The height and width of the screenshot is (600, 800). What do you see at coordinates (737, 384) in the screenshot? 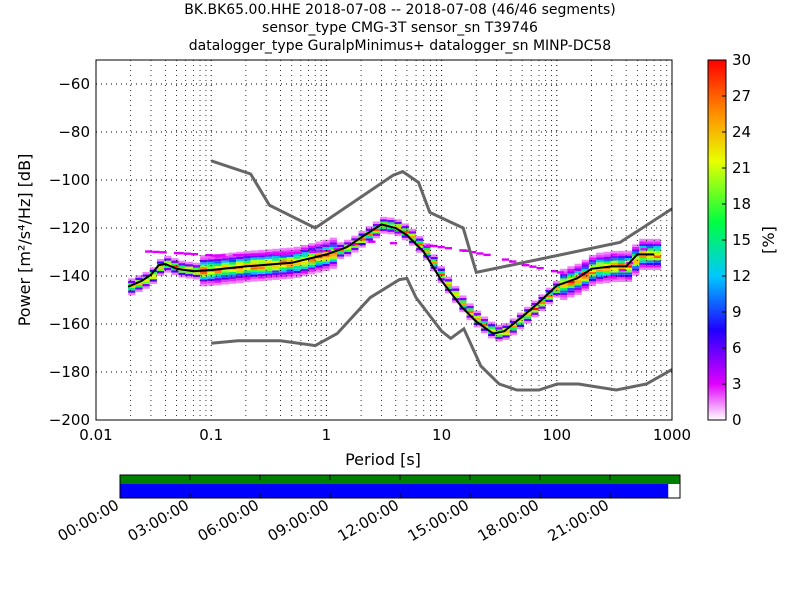
I see `colorbar-tick-label: 3` at bounding box center [737, 384].